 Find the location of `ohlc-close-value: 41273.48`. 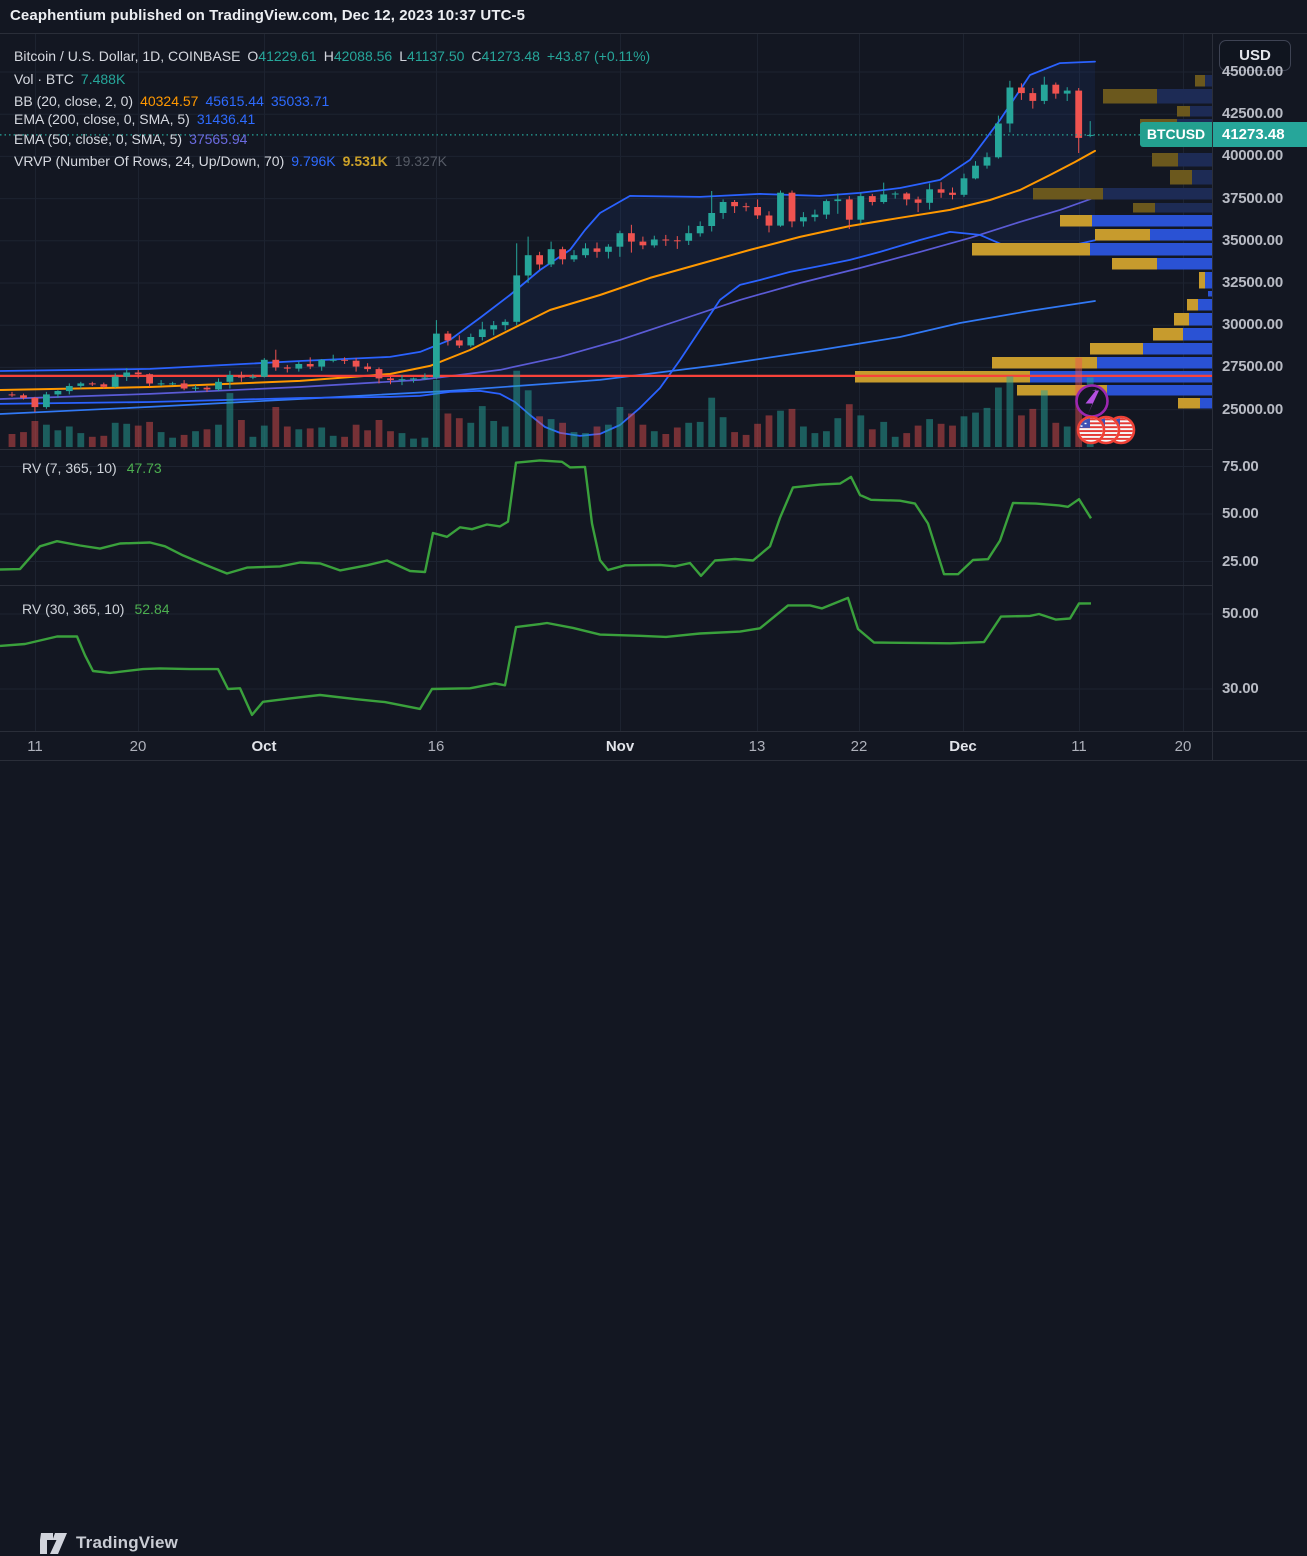

ohlc-close-value: 41273.48 is located at coordinates (510, 56).